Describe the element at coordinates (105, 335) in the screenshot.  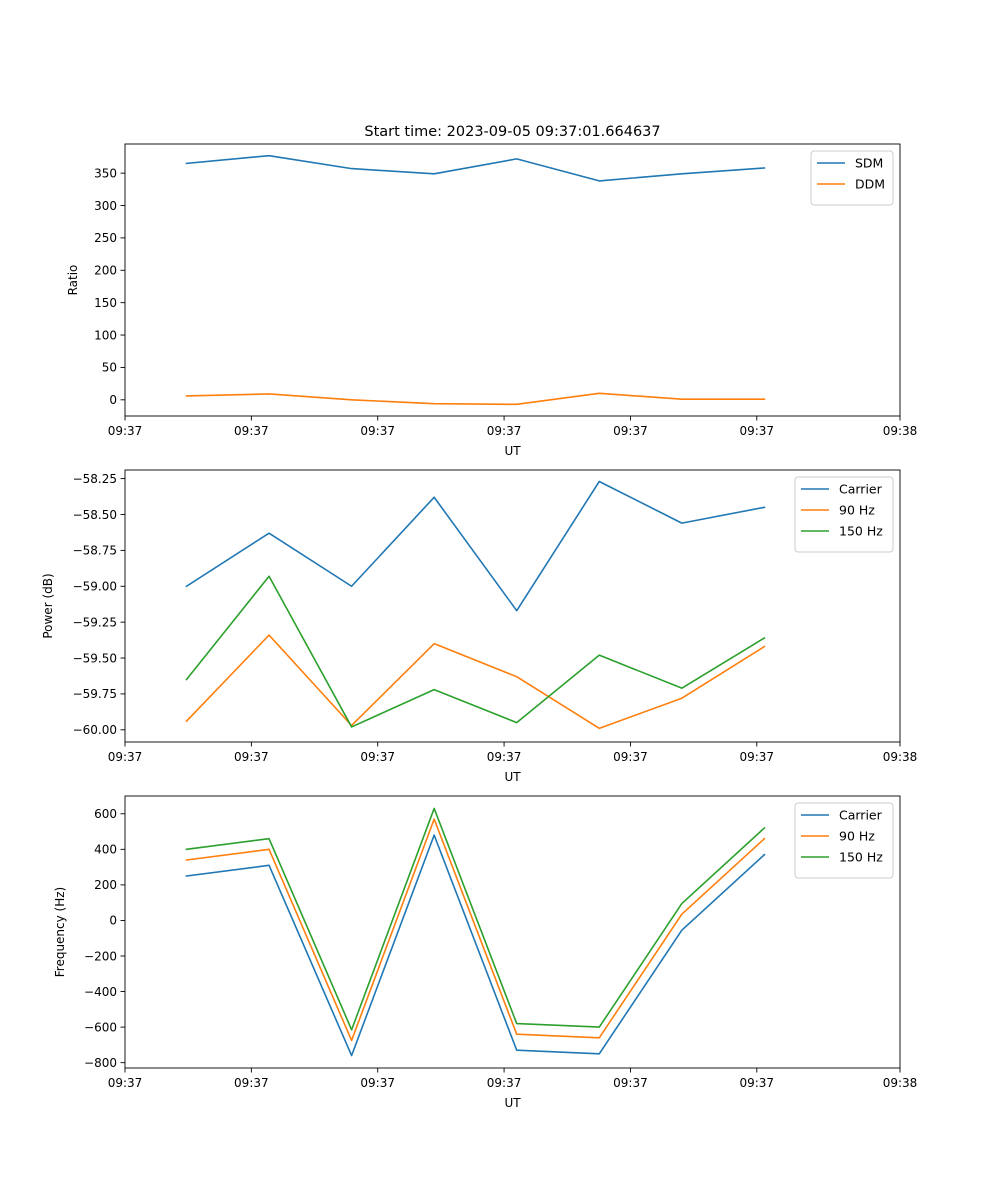
I see `y-tick-label: 100` at that location.